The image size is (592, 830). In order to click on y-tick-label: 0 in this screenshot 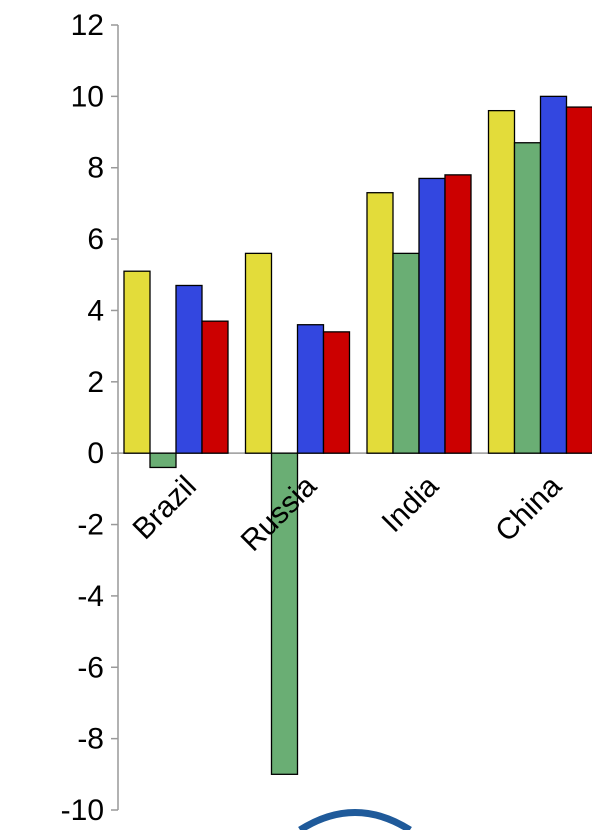, I will do `click(95, 453)`.